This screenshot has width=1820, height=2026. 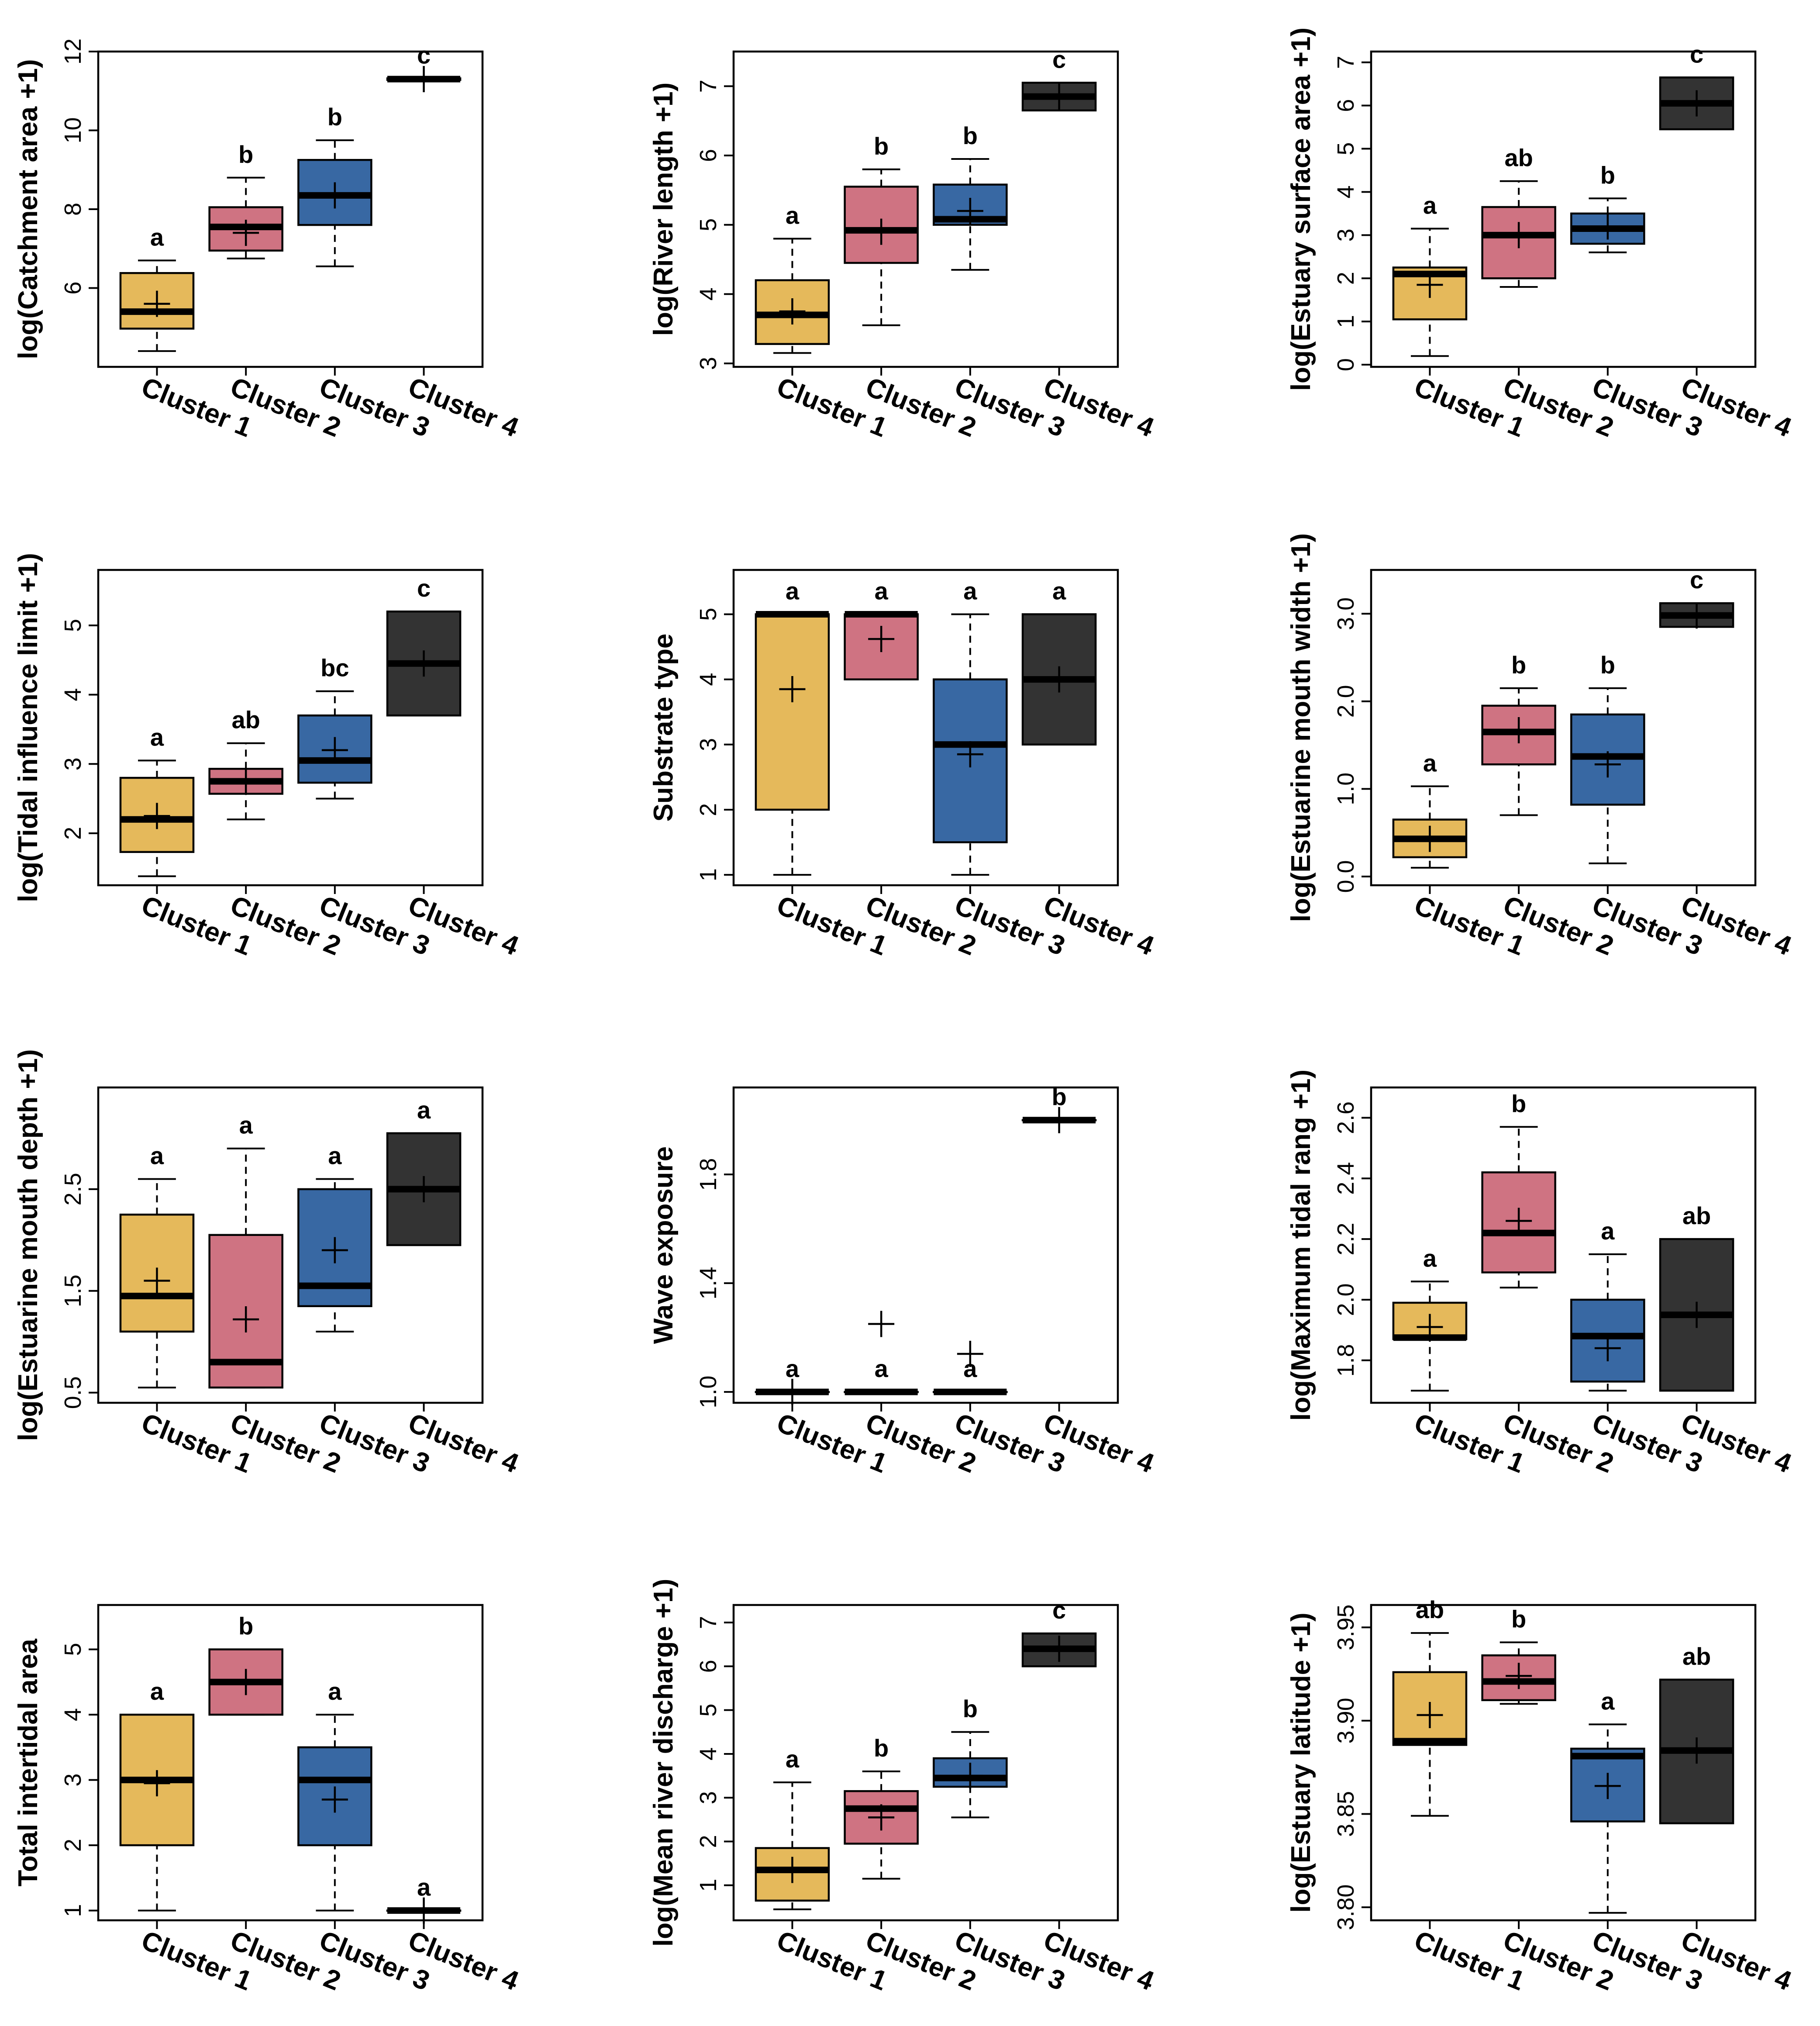 I want to click on y-tick-label: 3.80, so click(x=1346, y=1907).